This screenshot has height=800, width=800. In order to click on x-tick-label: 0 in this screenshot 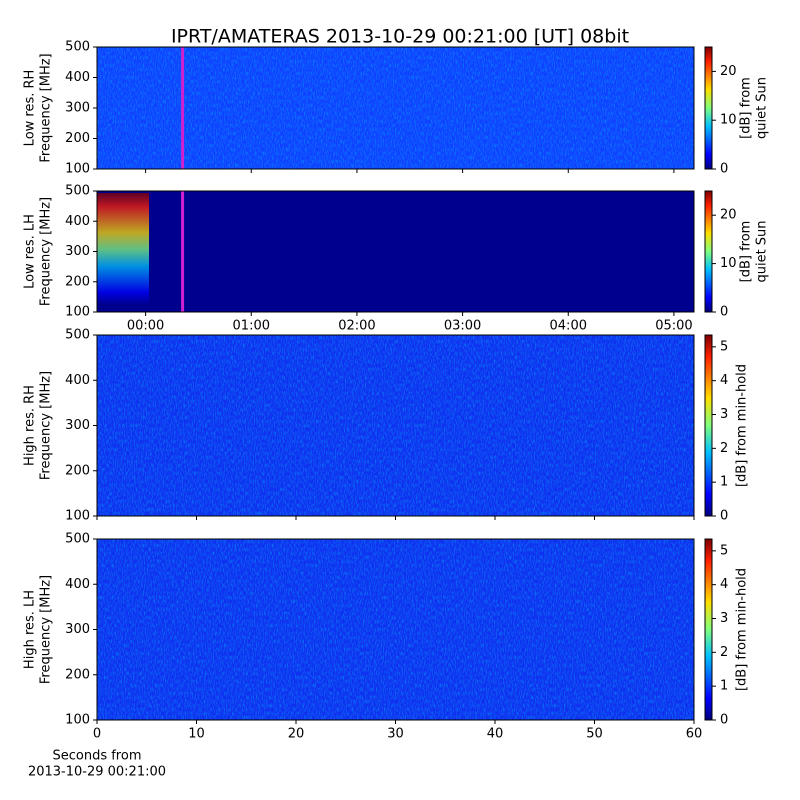, I will do `click(97, 734)`.